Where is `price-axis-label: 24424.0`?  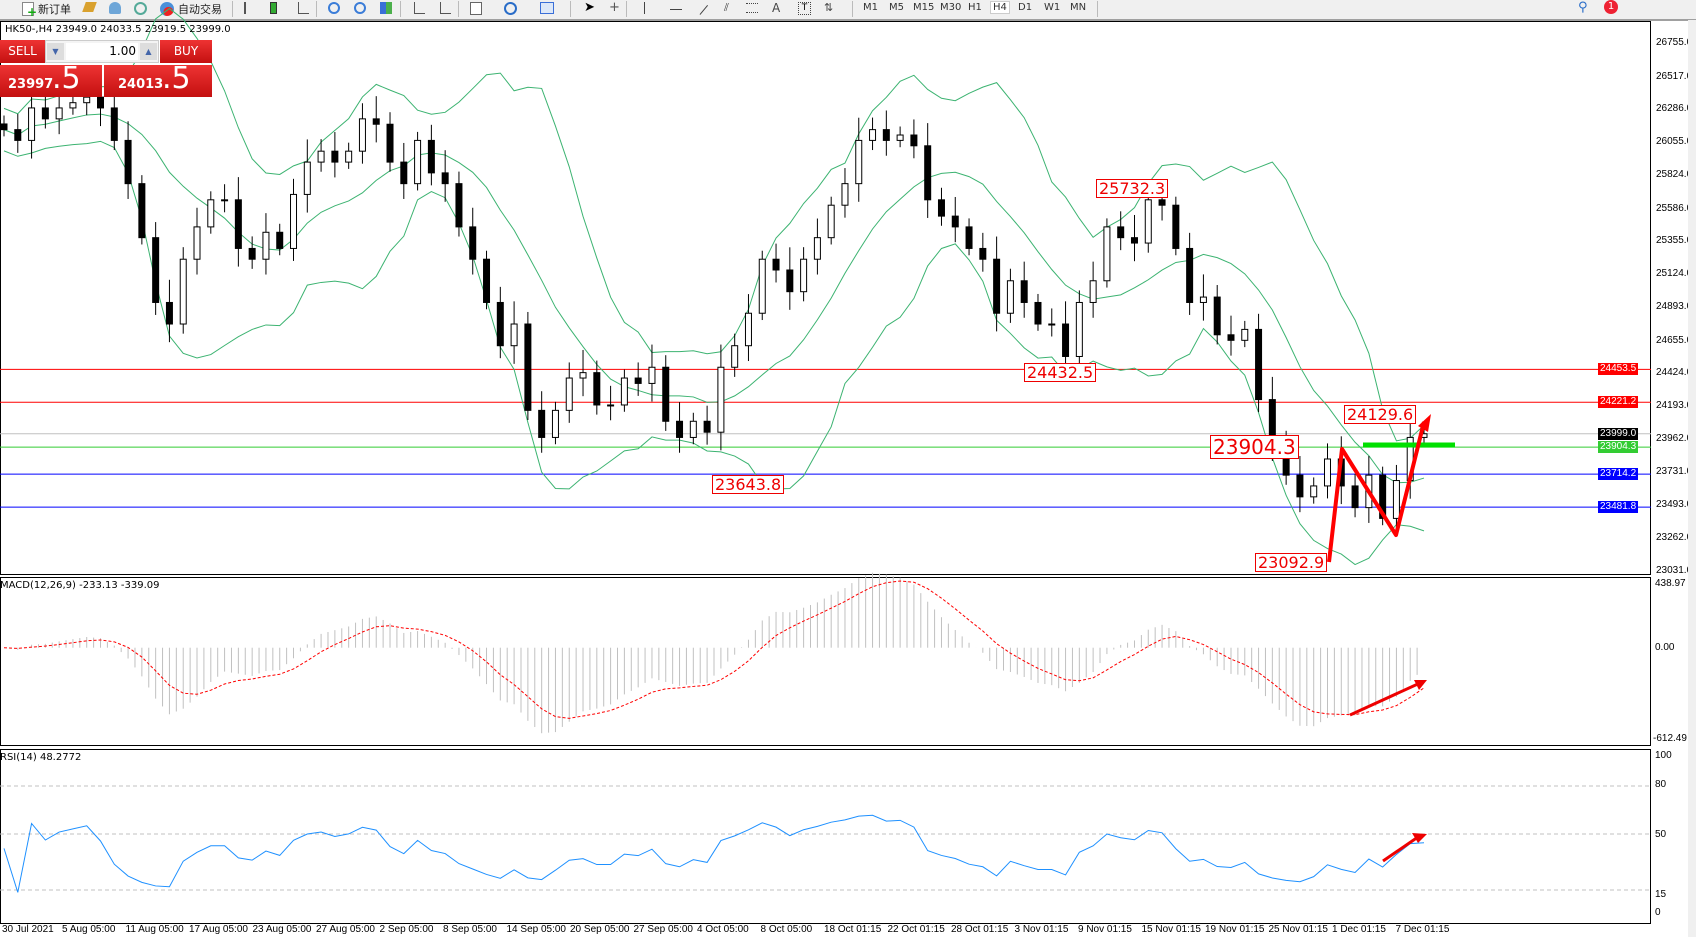
price-axis-label: 24424.0 is located at coordinates (1674, 373).